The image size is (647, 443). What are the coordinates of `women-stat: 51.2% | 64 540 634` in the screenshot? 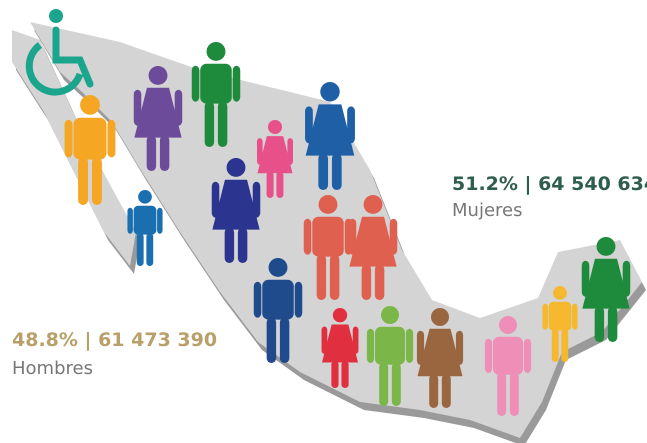 It's located at (549, 184).